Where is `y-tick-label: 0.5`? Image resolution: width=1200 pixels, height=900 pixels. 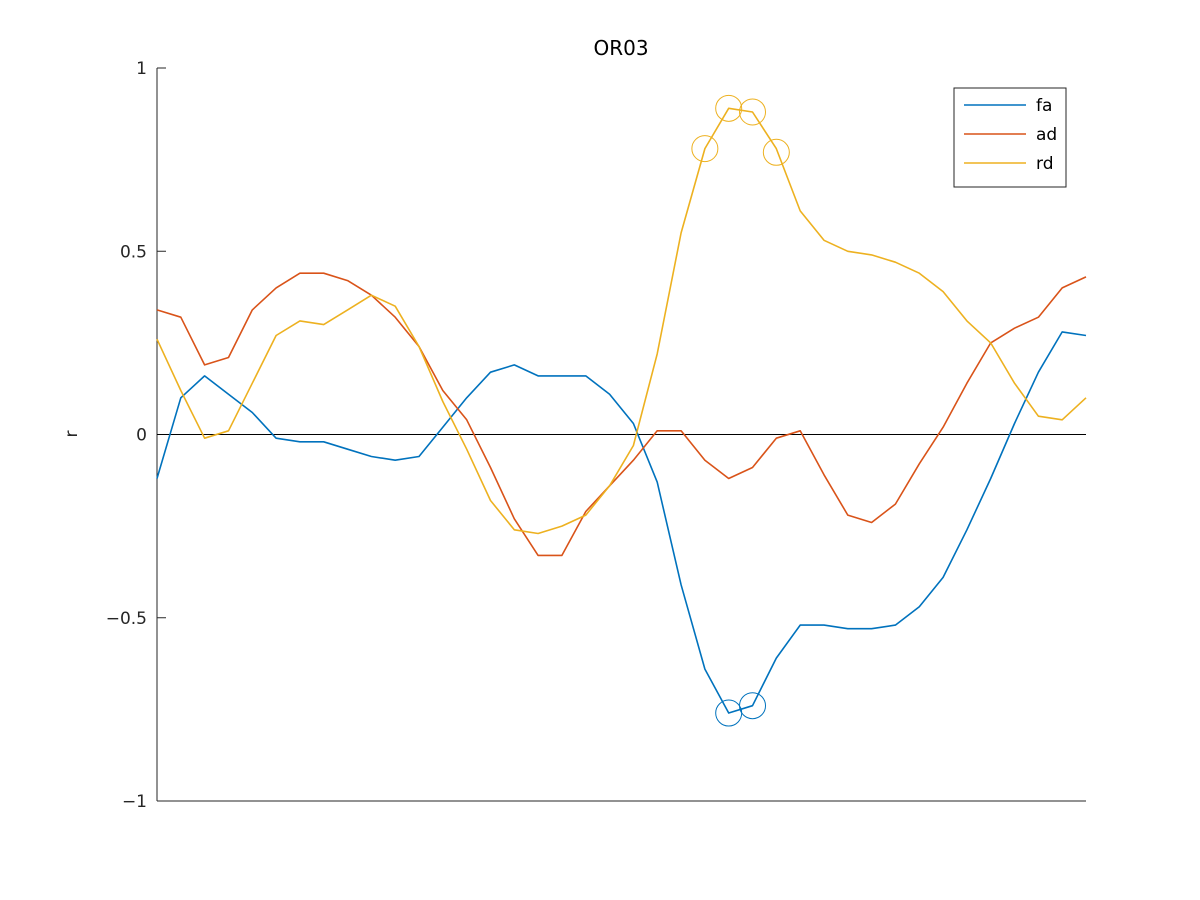 y-tick-label: 0.5 is located at coordinates (133, 252).